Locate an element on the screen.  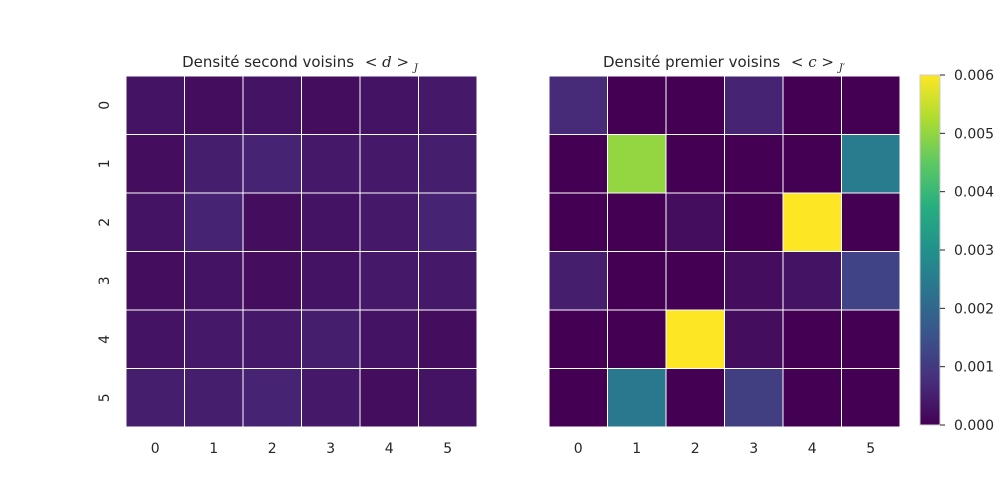
y-tick-label: 1 is located at coordinates (105, 163).